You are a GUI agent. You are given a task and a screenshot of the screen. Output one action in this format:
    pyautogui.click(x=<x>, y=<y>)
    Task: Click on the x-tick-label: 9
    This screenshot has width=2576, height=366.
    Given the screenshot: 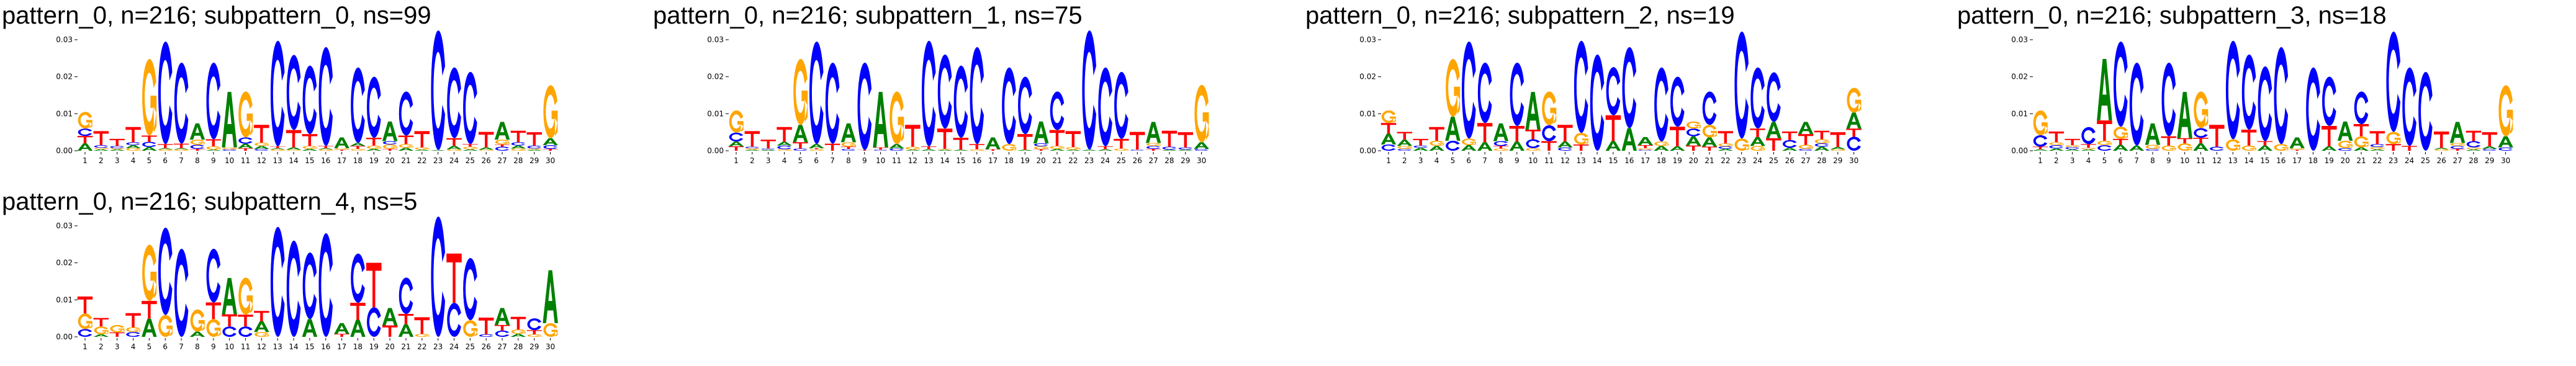 What is the action you would take?
    pyautogui.click(x=2168, y=160)
    